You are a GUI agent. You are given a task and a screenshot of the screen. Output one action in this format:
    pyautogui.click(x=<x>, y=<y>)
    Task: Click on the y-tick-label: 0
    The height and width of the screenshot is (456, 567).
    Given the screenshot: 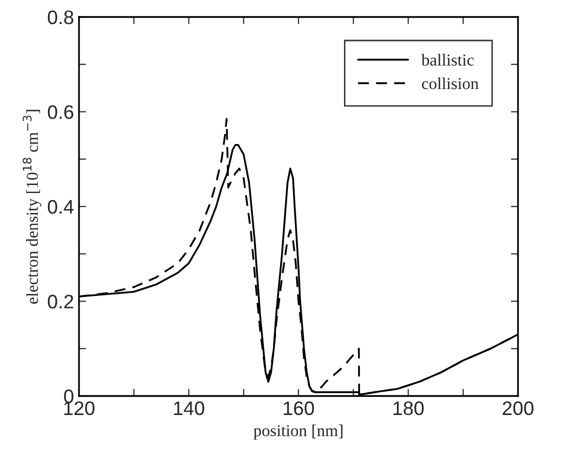 What is the action you would take?
    pyautogui.click(x=69, y=396)
    